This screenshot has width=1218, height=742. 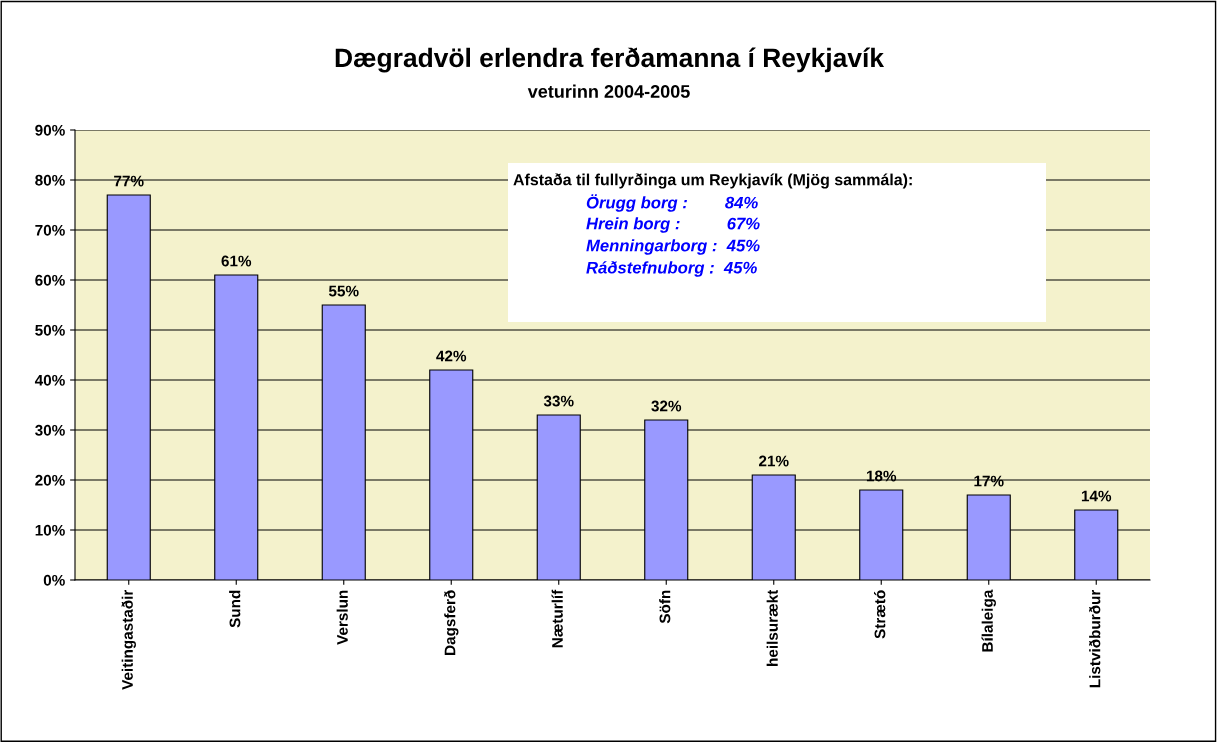 I want to click on chart-title: Dægradvöl erlendra ferðamanna í Reykjavík, so click(x=610, y=60).